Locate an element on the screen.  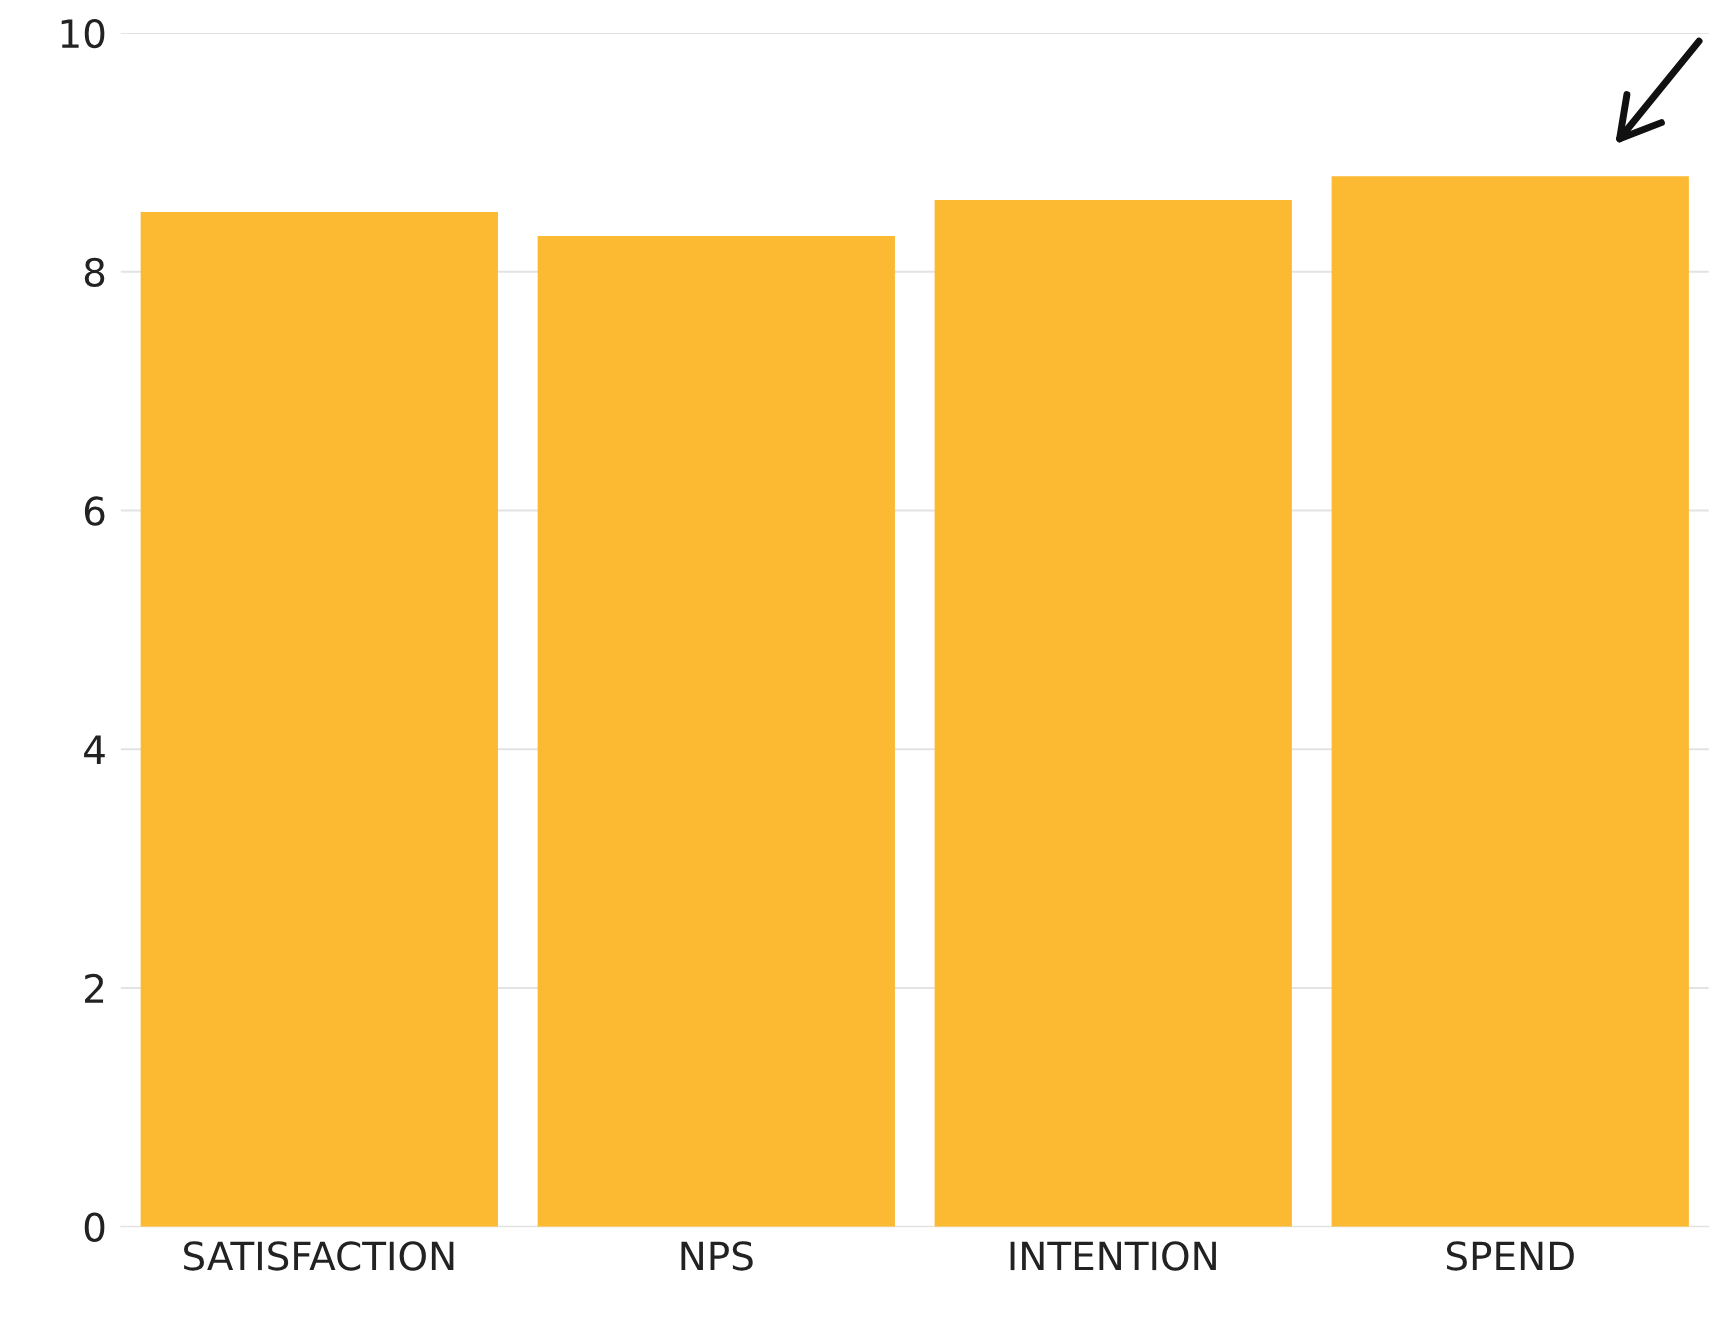
y-tick-label: 4 is located at coordinates (94, 749).